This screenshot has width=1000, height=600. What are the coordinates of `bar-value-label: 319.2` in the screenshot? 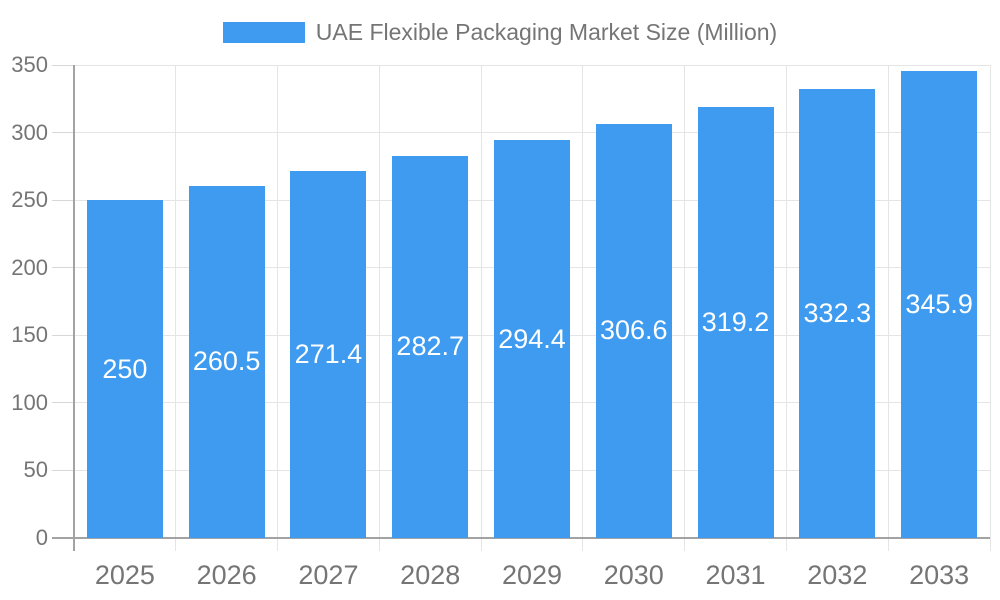 It's located at (735, 321).